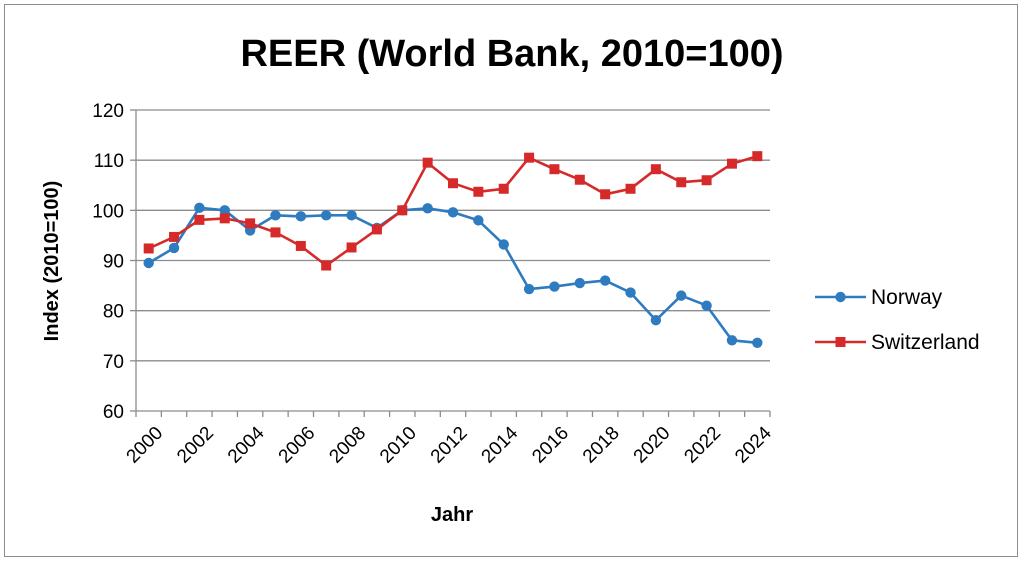 Image resolution: width=1024 pixels, height=563 pixels. What do you see at coordinates (398, 445) in the screenshot?
I see `x-tick-label: 2010` at bounding box center [398, 445].